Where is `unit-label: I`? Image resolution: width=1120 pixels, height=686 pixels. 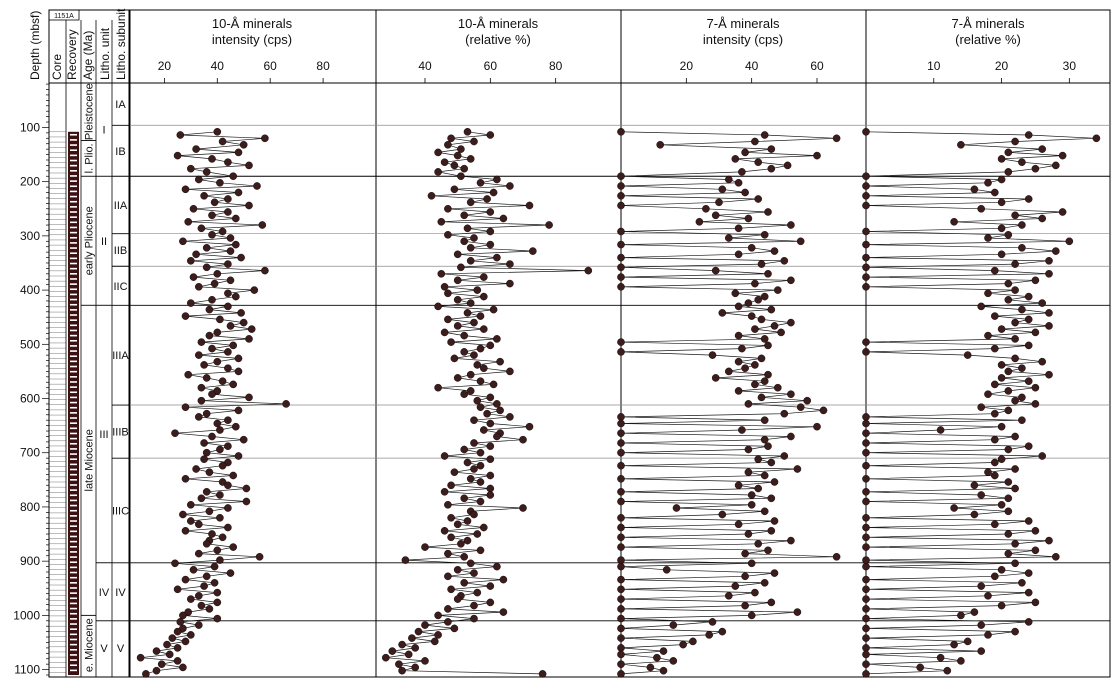
unit-label: I is located at coordinates (103, 131).